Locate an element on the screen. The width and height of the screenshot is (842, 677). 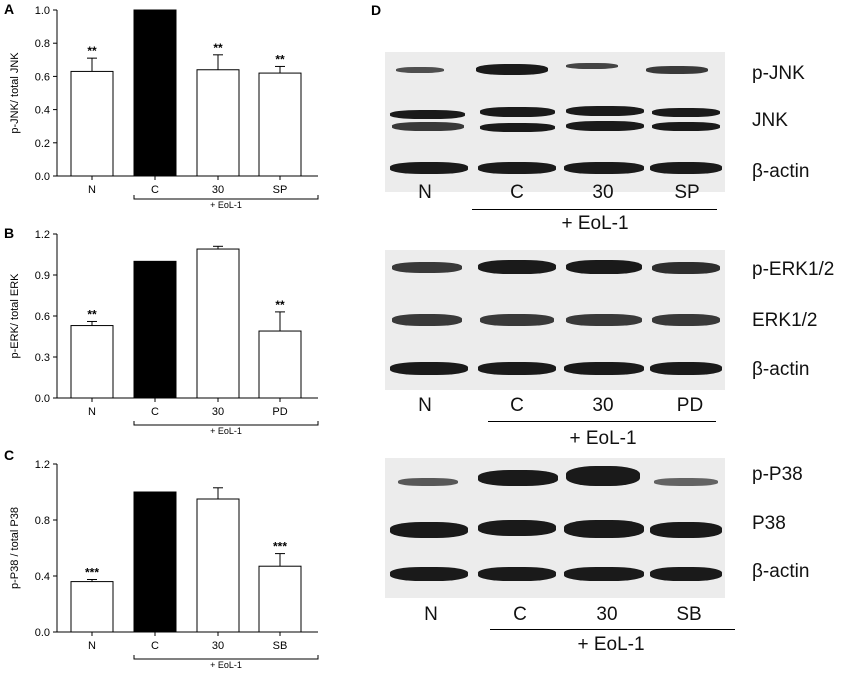
treatment-label-3: + EoL-1 is located at coordinates (611, 644).